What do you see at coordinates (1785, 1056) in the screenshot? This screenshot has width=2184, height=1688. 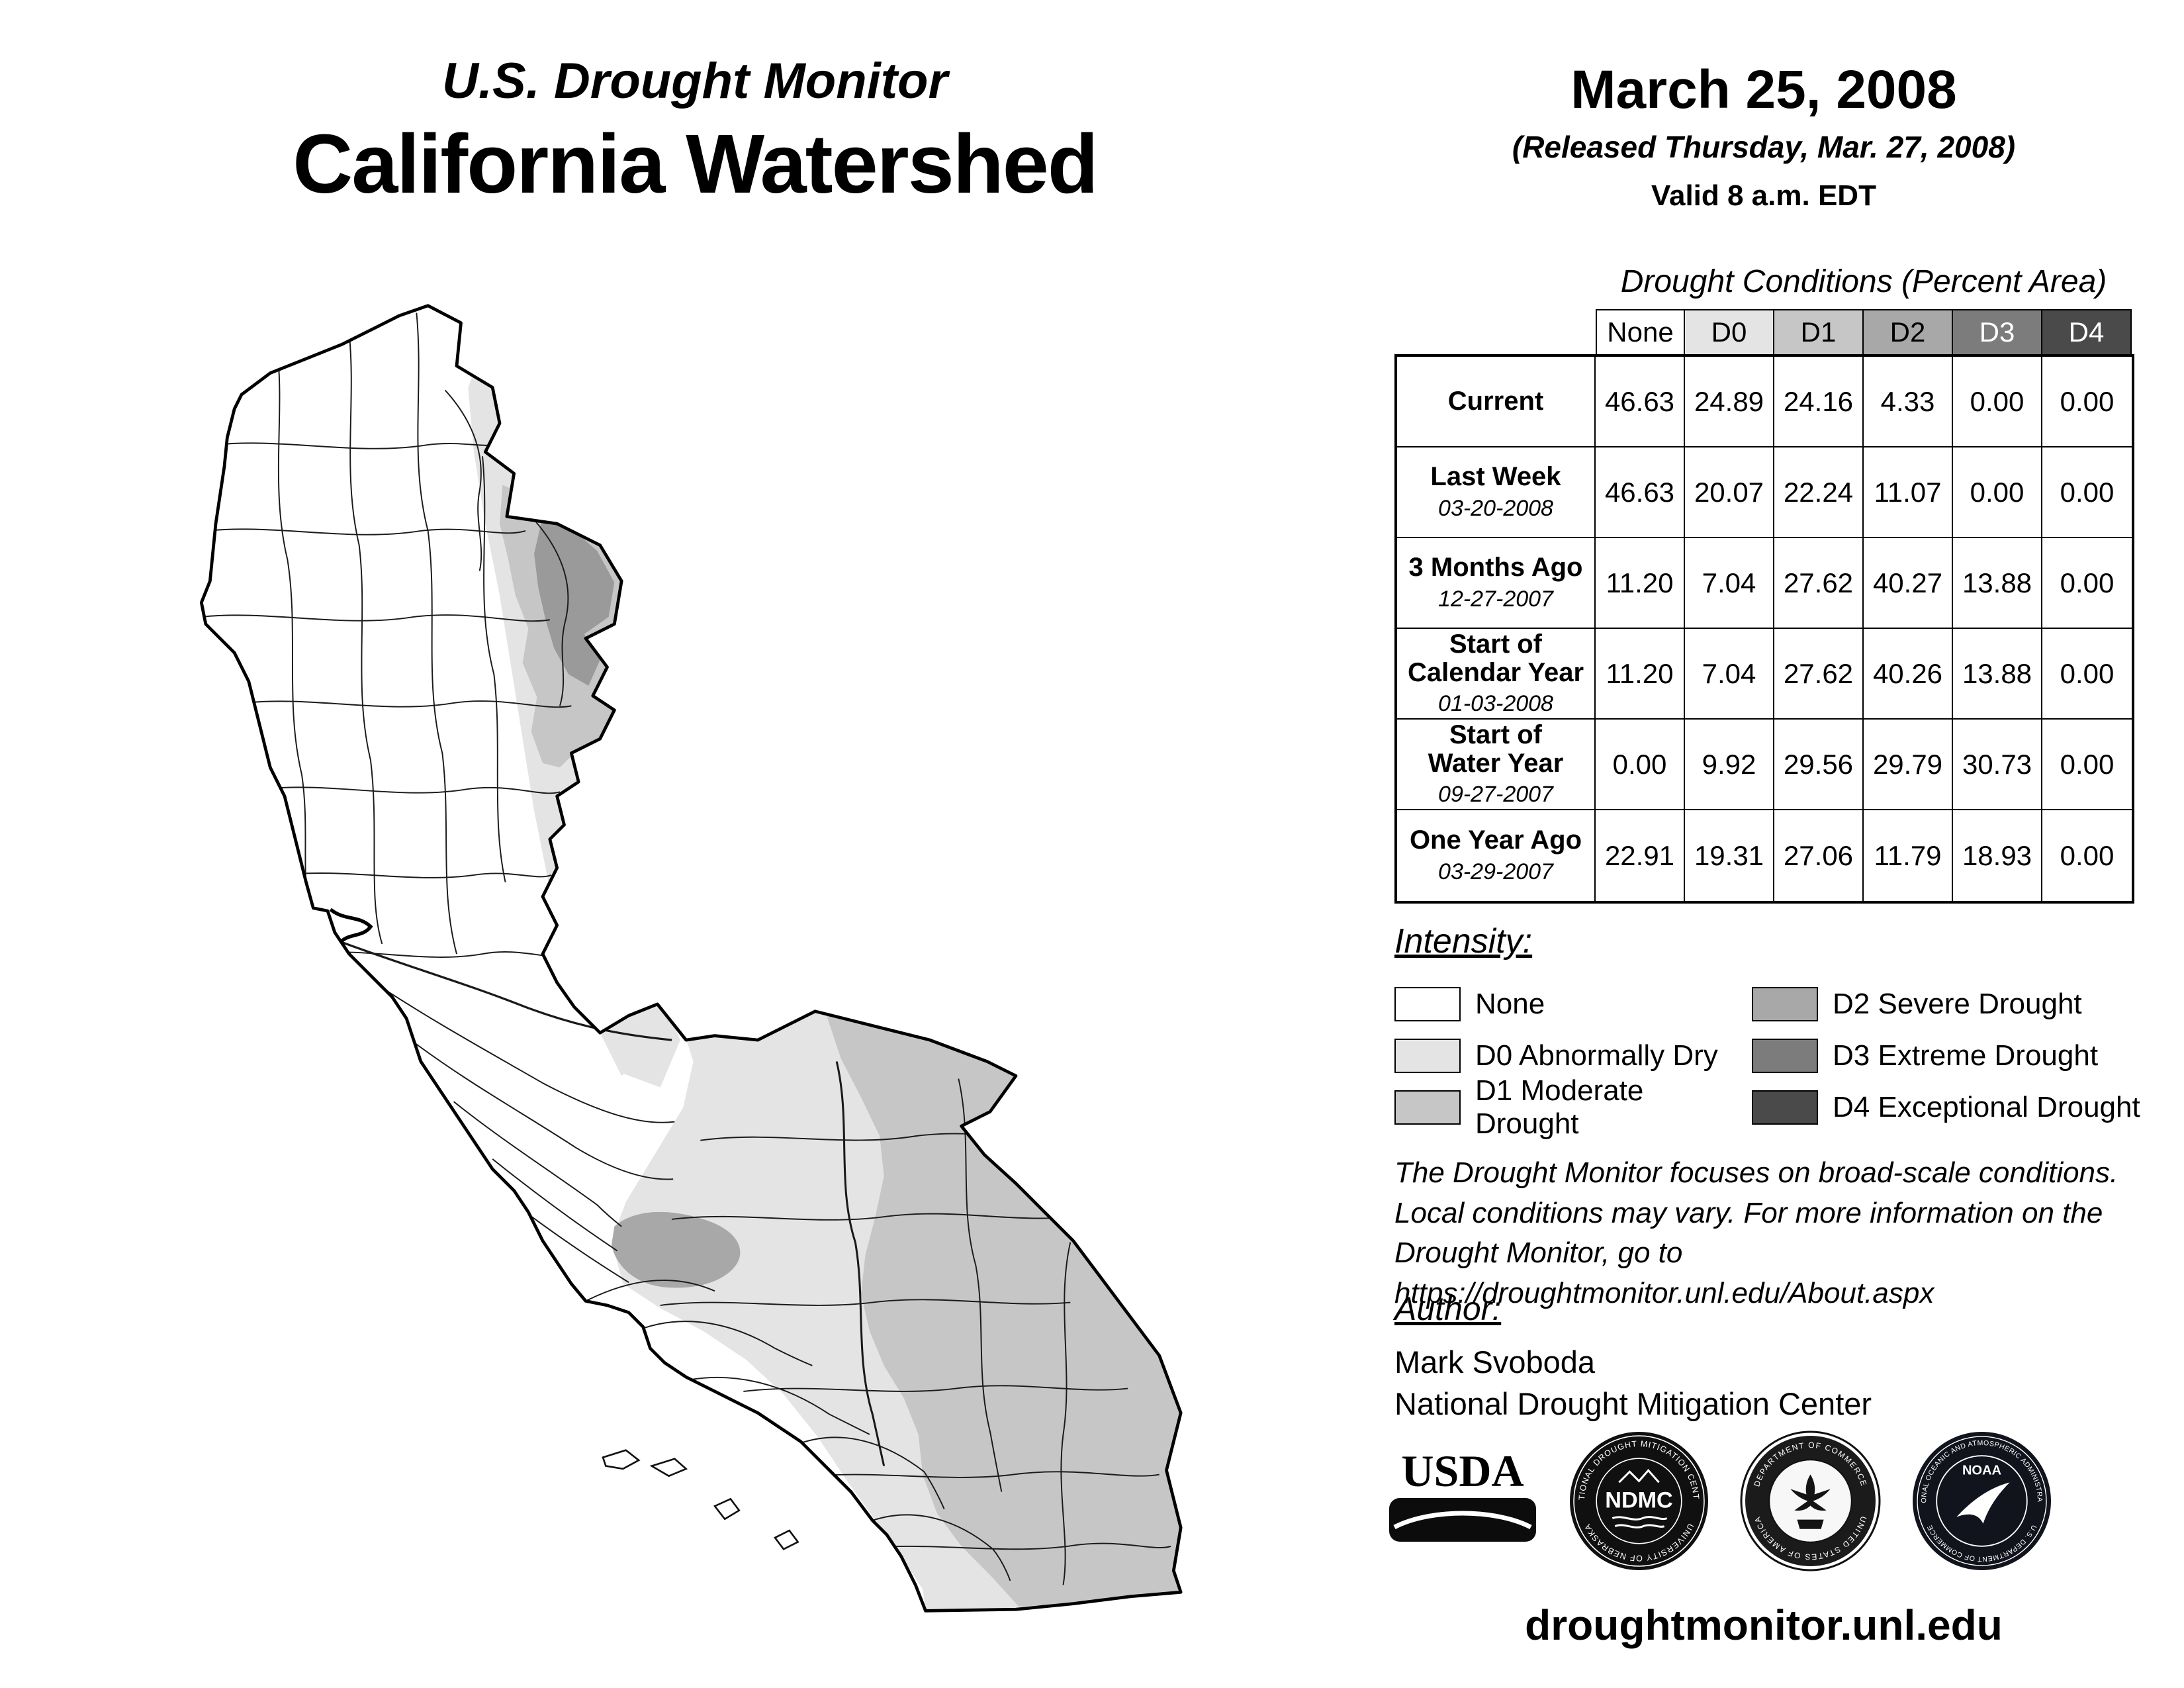 I see `legend-swatch-d3` at bounding box center [1785, 1056].